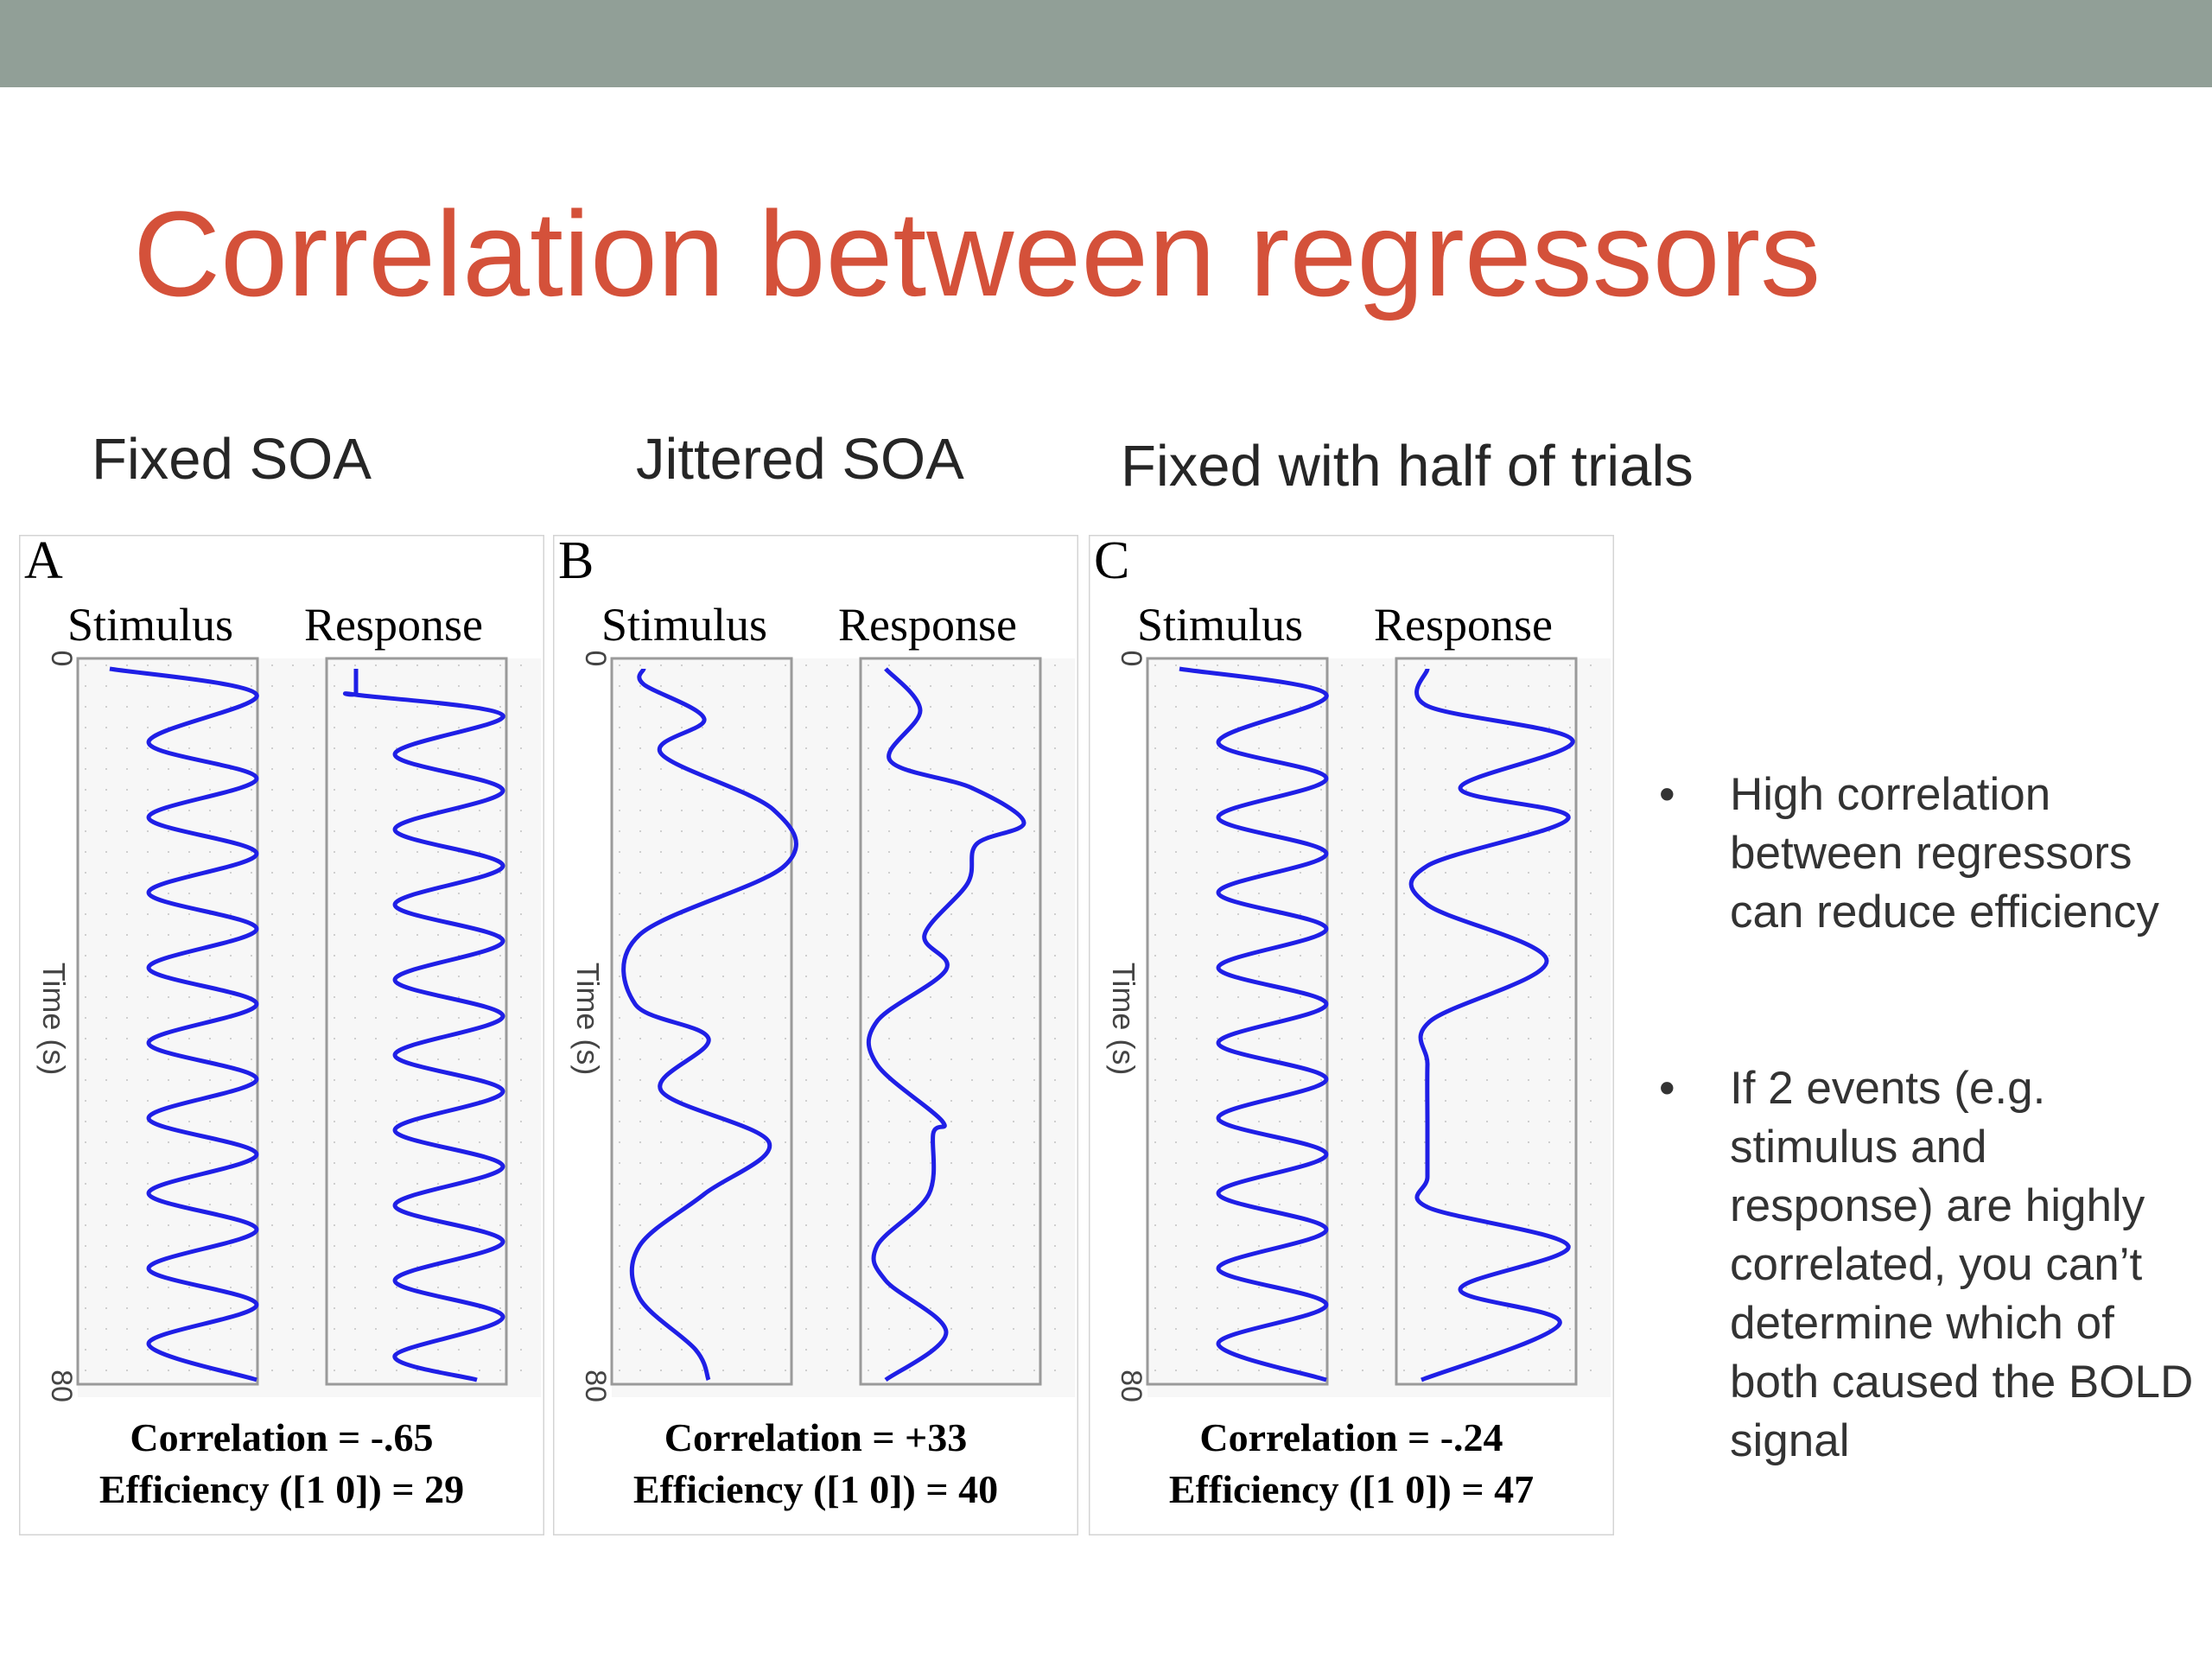  What do you see at coordinates (576, 562) in the screenshot?
I see `panel-letter: B` at bounding box center [576, 562].